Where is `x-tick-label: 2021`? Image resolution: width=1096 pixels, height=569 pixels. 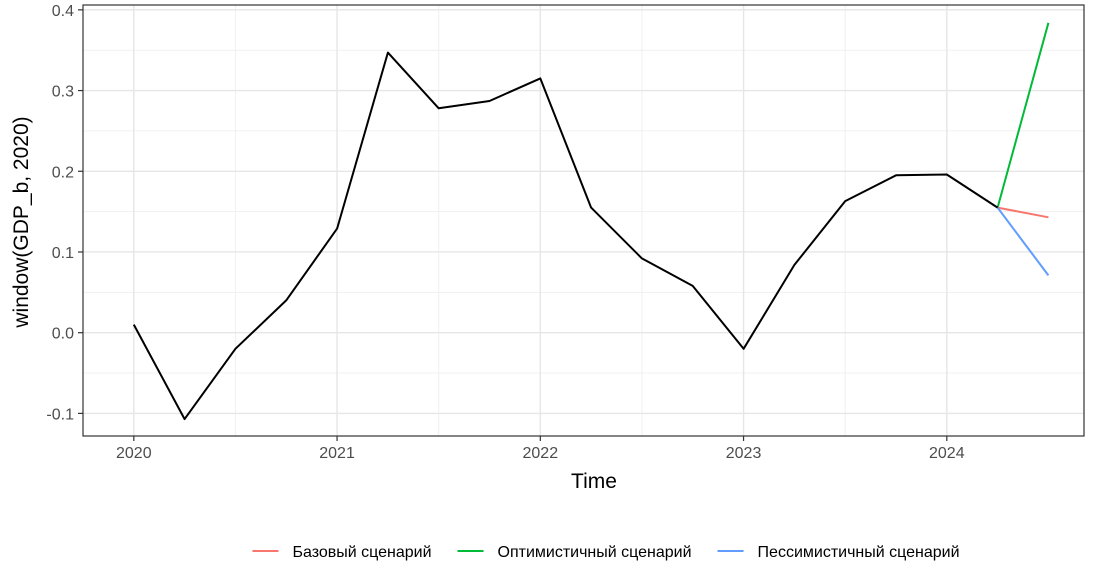 x-tick-label: 2021 is located at coordinates (337, 453).